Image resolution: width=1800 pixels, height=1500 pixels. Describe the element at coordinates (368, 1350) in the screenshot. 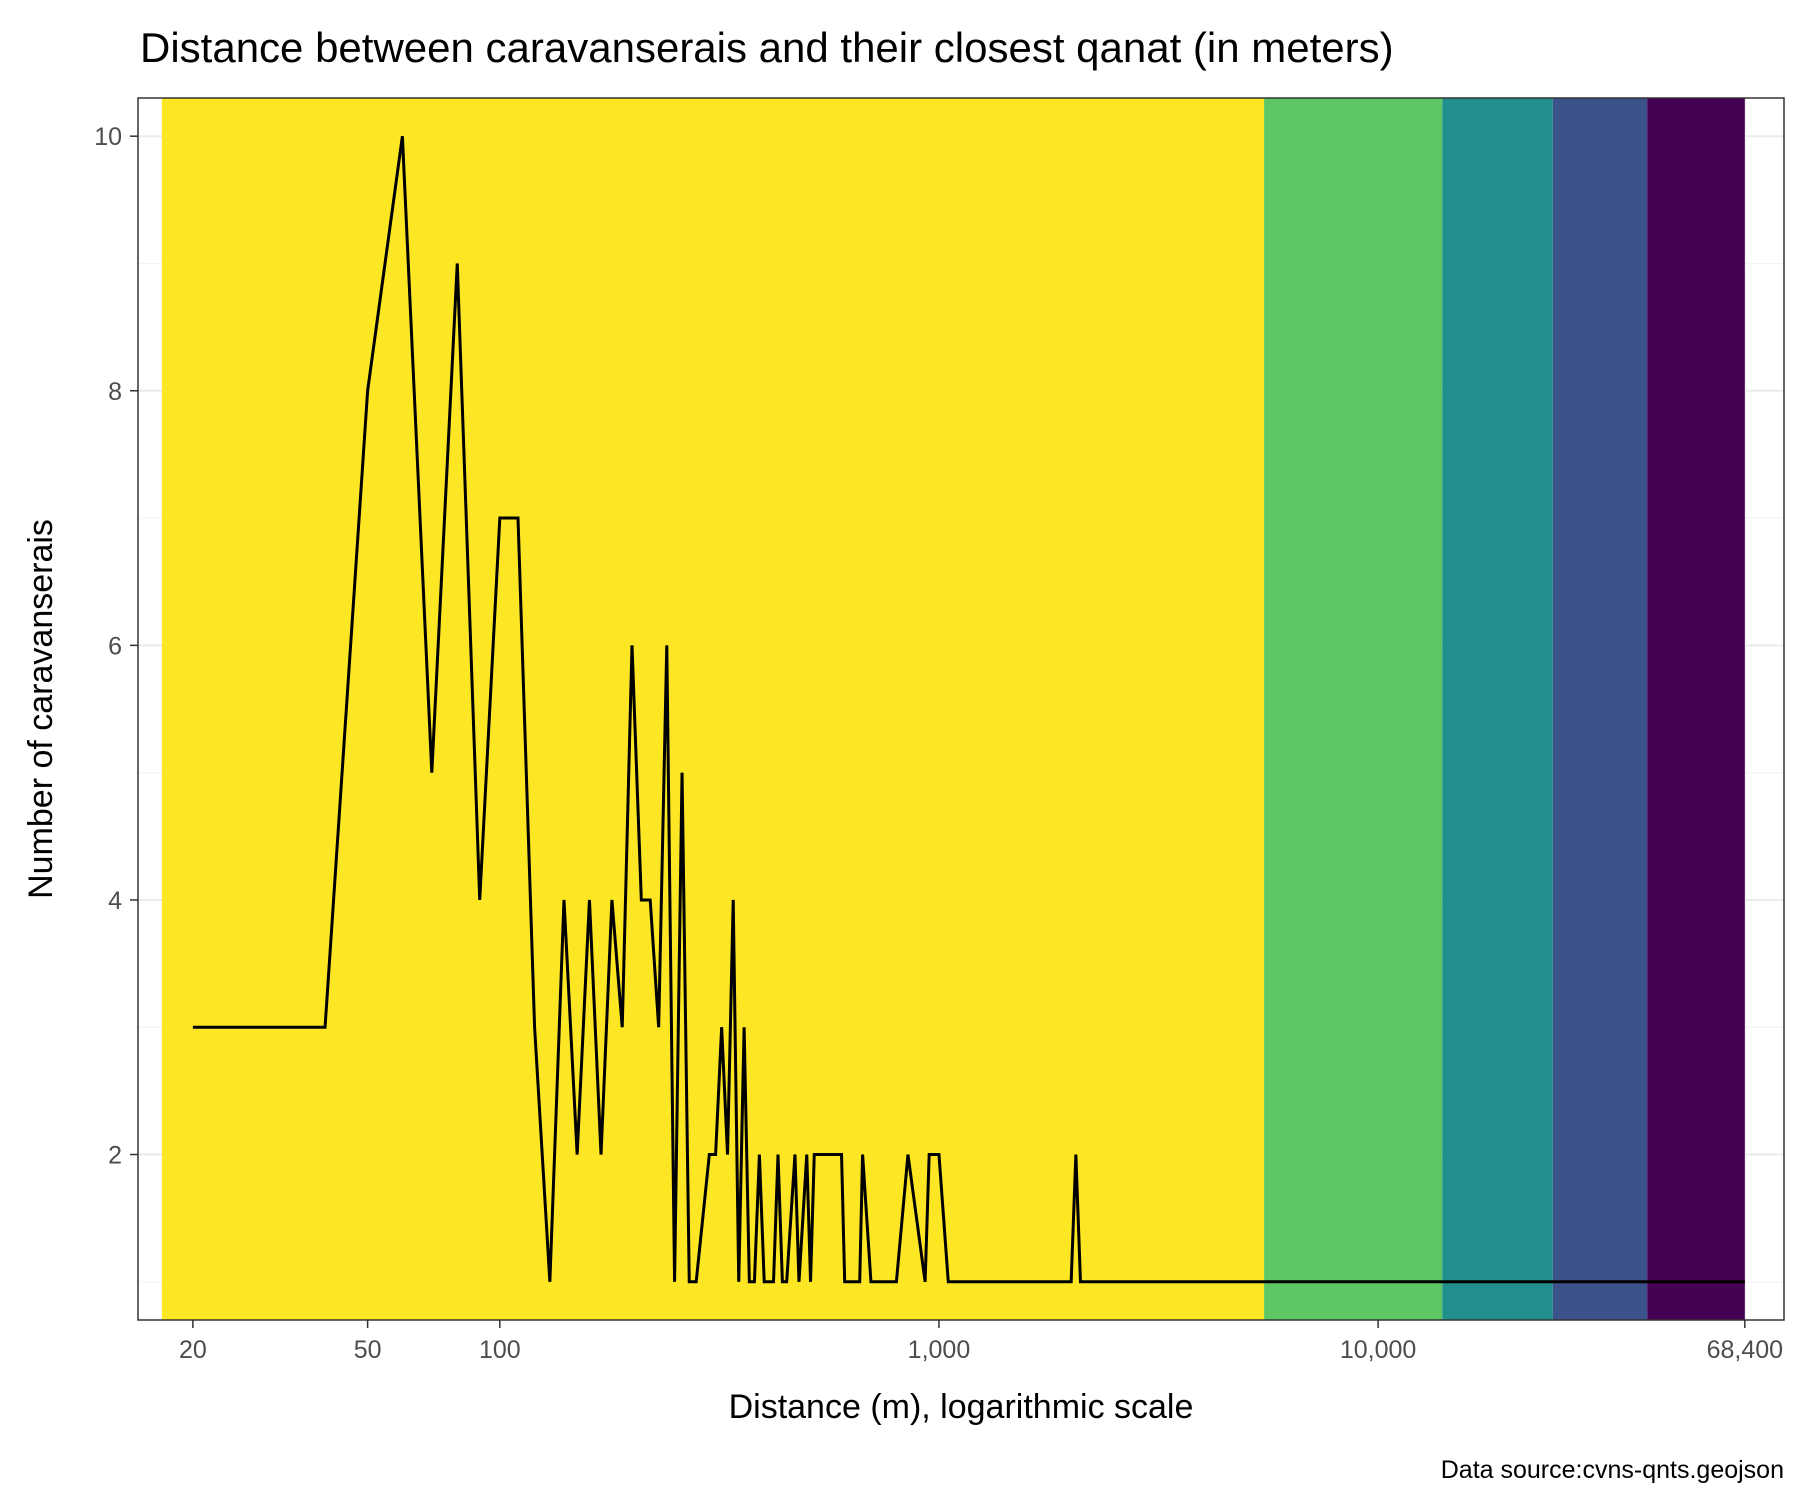

I see `x-tick-label: 50` at that location.